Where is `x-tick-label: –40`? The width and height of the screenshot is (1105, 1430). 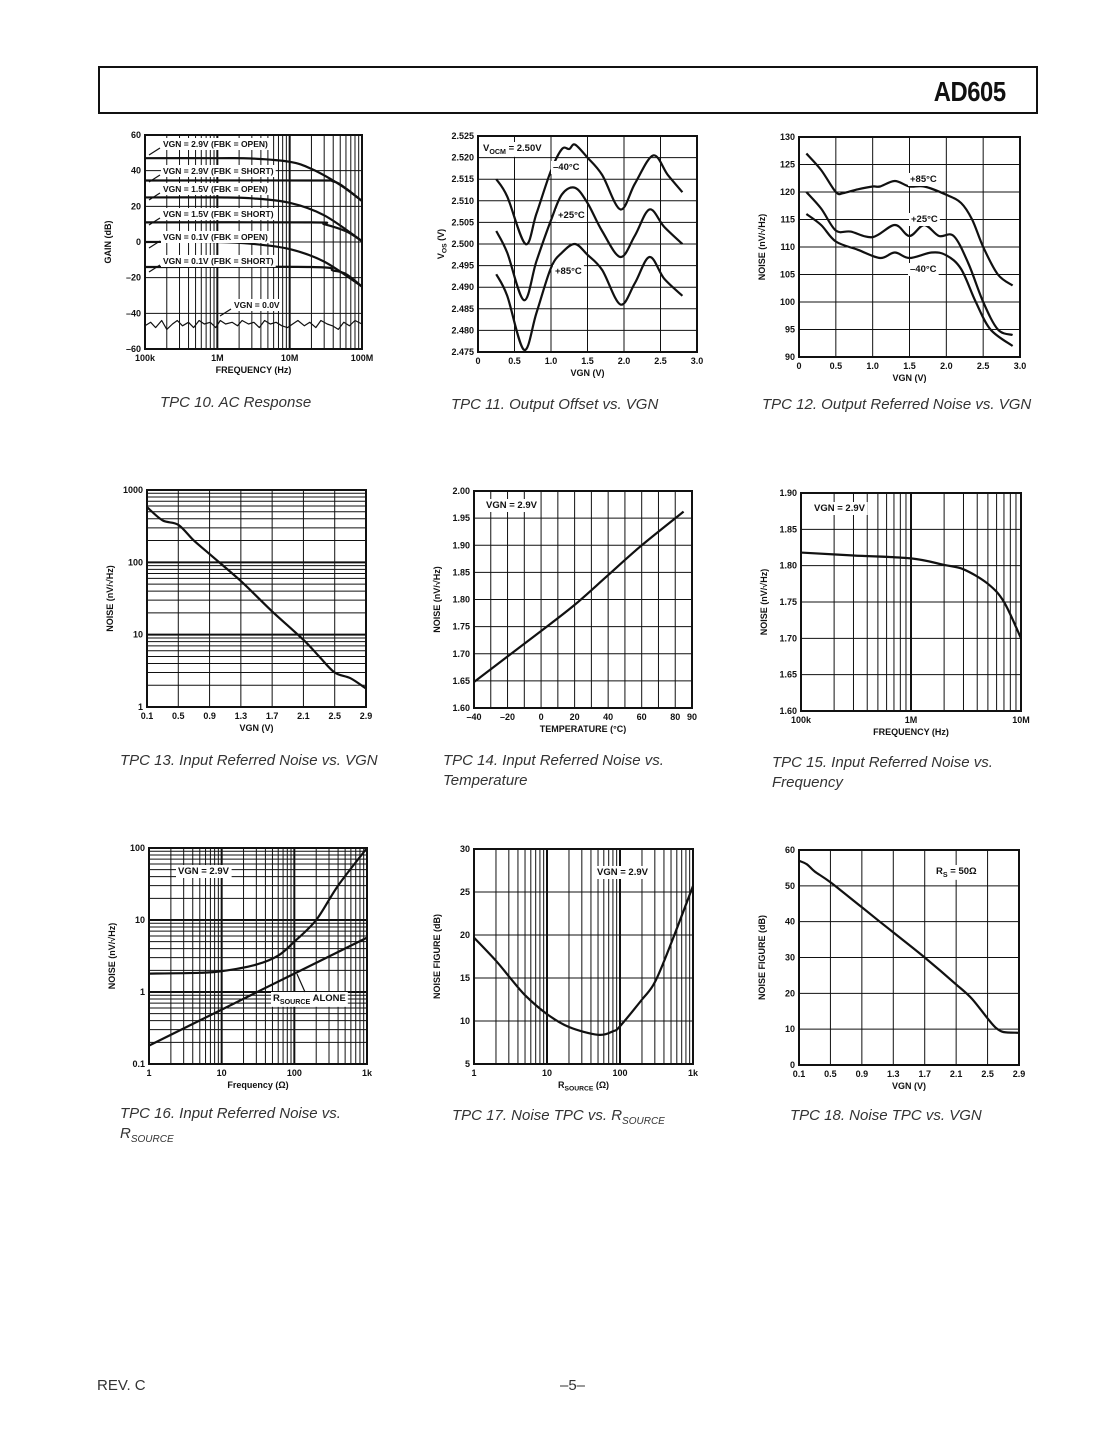 x-tick-label: –40 is located at coordinates (473, 717).